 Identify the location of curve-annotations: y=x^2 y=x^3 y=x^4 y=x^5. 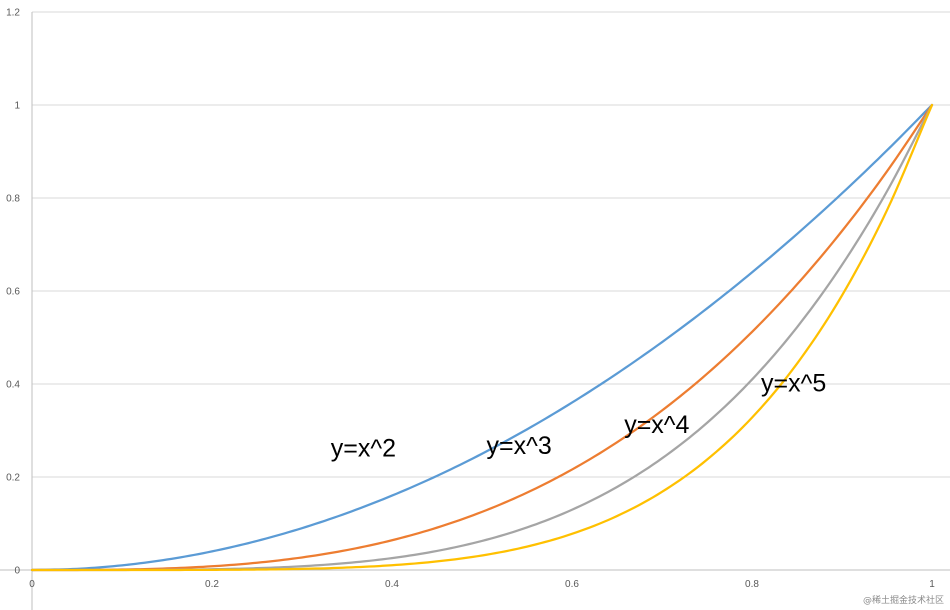
(578, 415).